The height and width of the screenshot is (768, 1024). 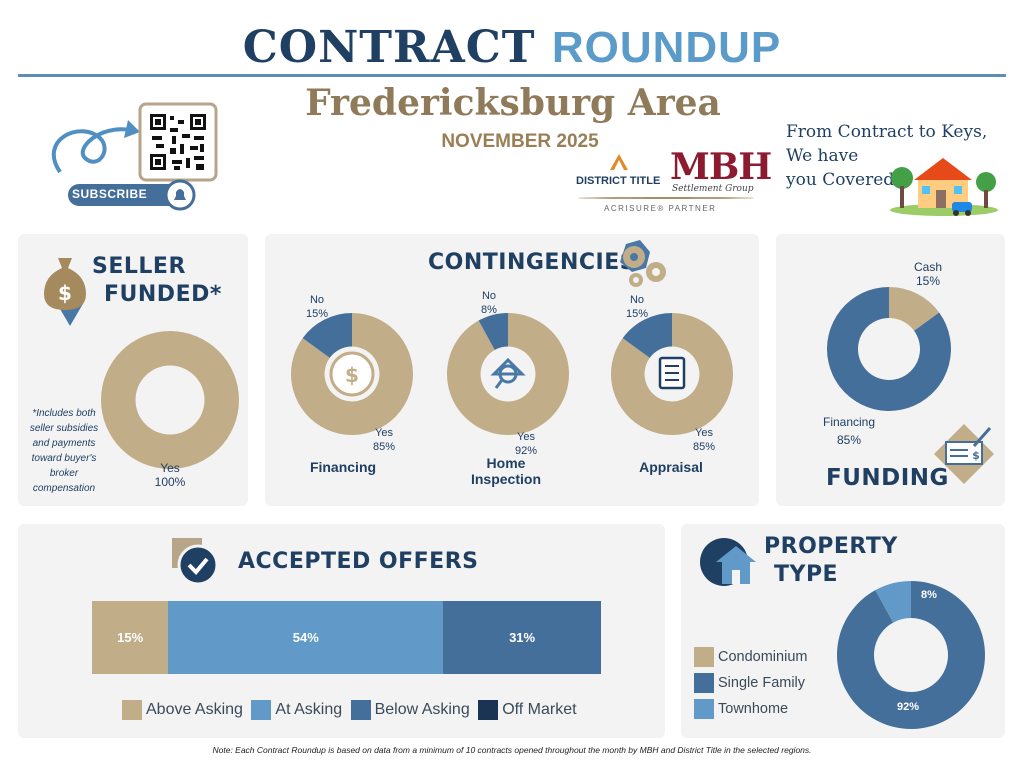 I want to click on legend-single-family: Single Family, so click(x=762, y=683).